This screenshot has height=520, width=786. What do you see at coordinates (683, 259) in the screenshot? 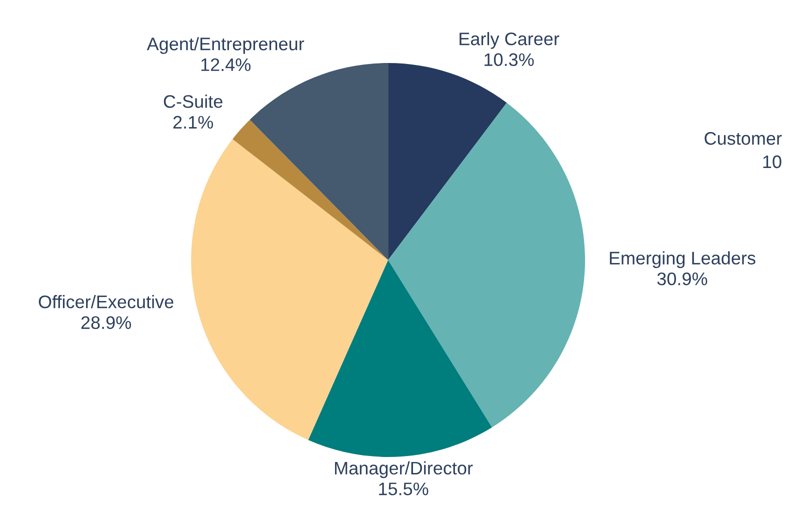
I see `slice-label: Emerging Leaders` at bounding box center [683, 259].